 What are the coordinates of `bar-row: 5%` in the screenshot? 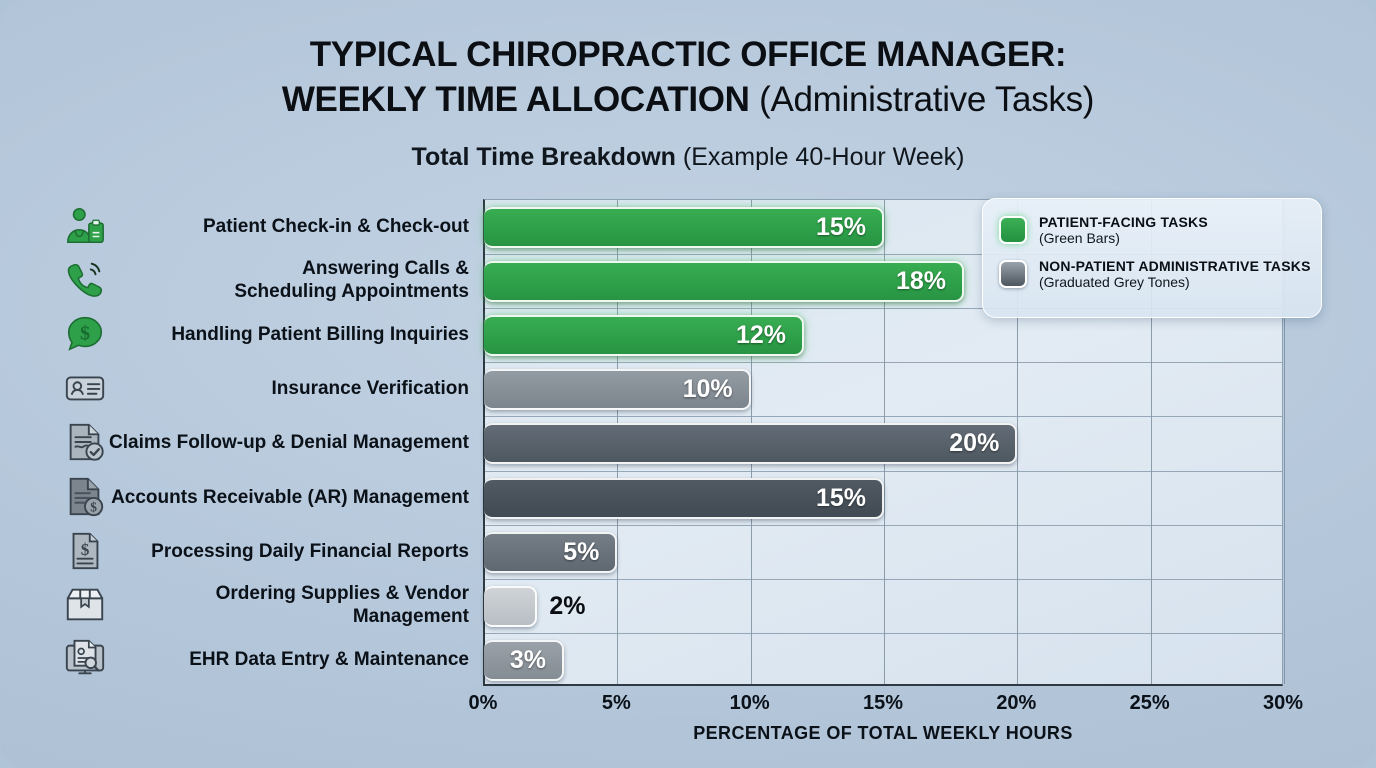 It's located at (883, 552).